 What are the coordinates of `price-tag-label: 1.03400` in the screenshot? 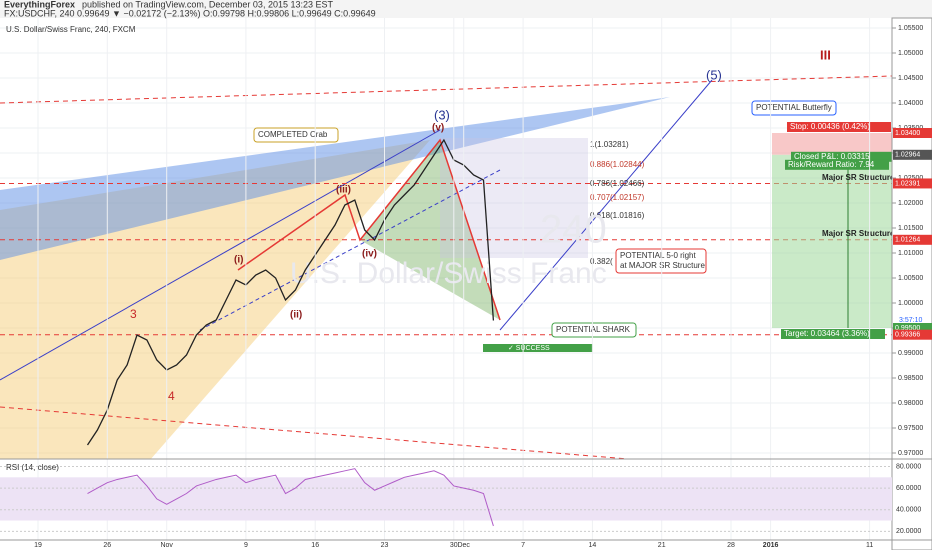 It's located at (907, 133).